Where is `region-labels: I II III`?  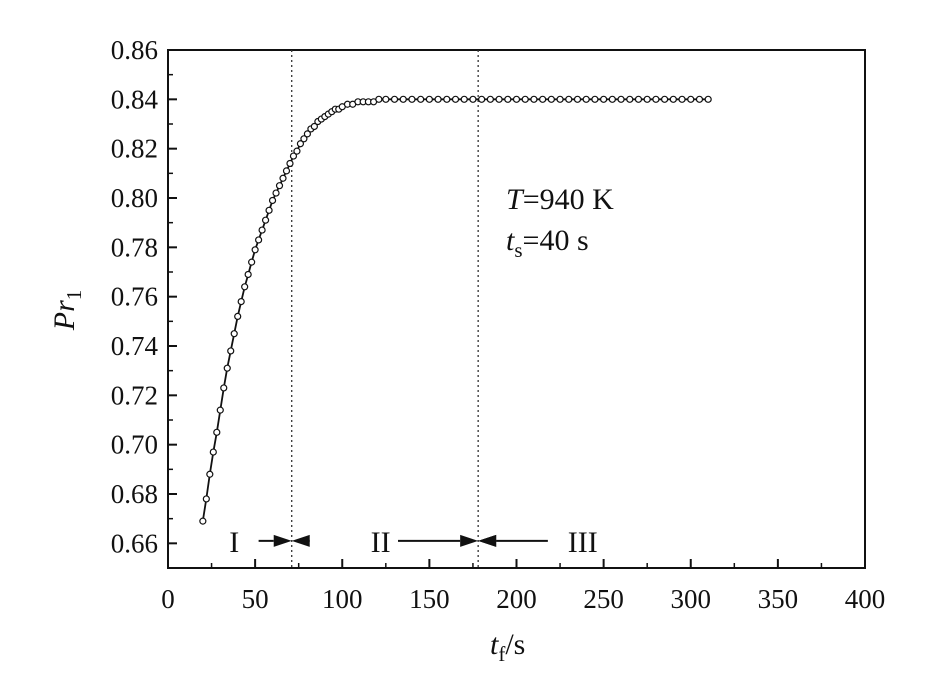
region-labels: I II III is located at coordinates (413, 542).